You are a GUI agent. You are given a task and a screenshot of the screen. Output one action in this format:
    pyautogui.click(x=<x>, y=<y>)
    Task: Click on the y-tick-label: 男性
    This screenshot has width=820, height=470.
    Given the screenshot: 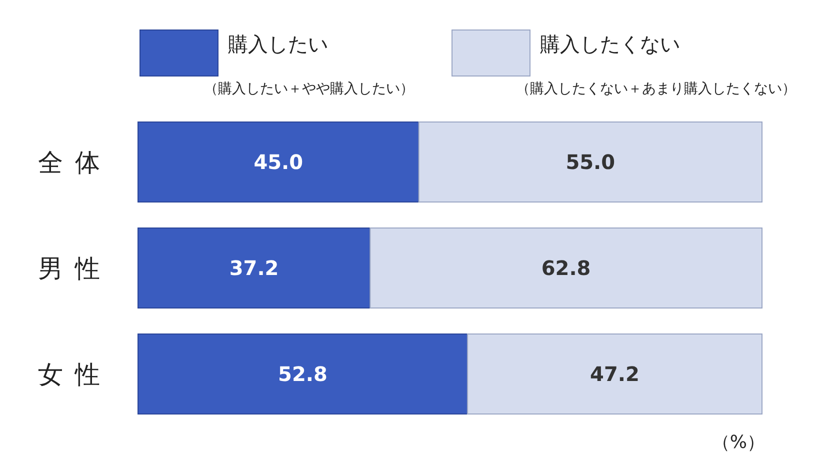 What is the action you would take?
    pyautogui.click(x=75, y=268)
    